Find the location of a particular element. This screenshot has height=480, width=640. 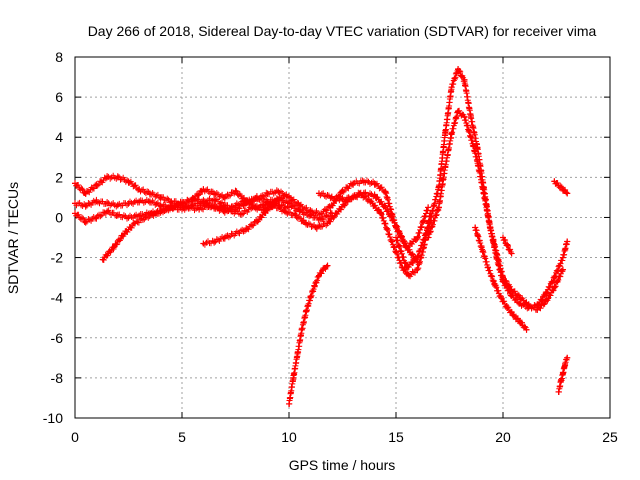

y-tick-label: 6 is located at coordinates (59, 97).